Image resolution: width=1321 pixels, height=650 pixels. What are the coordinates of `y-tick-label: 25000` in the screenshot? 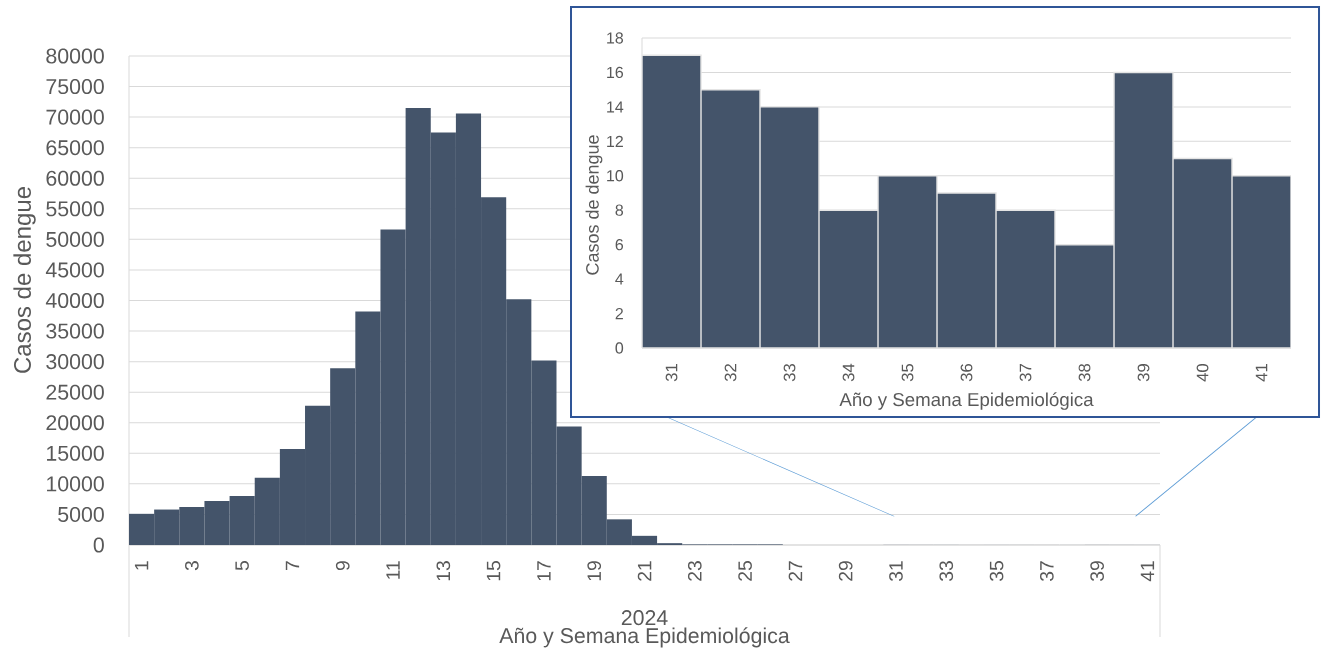 It's located at (75, 392).